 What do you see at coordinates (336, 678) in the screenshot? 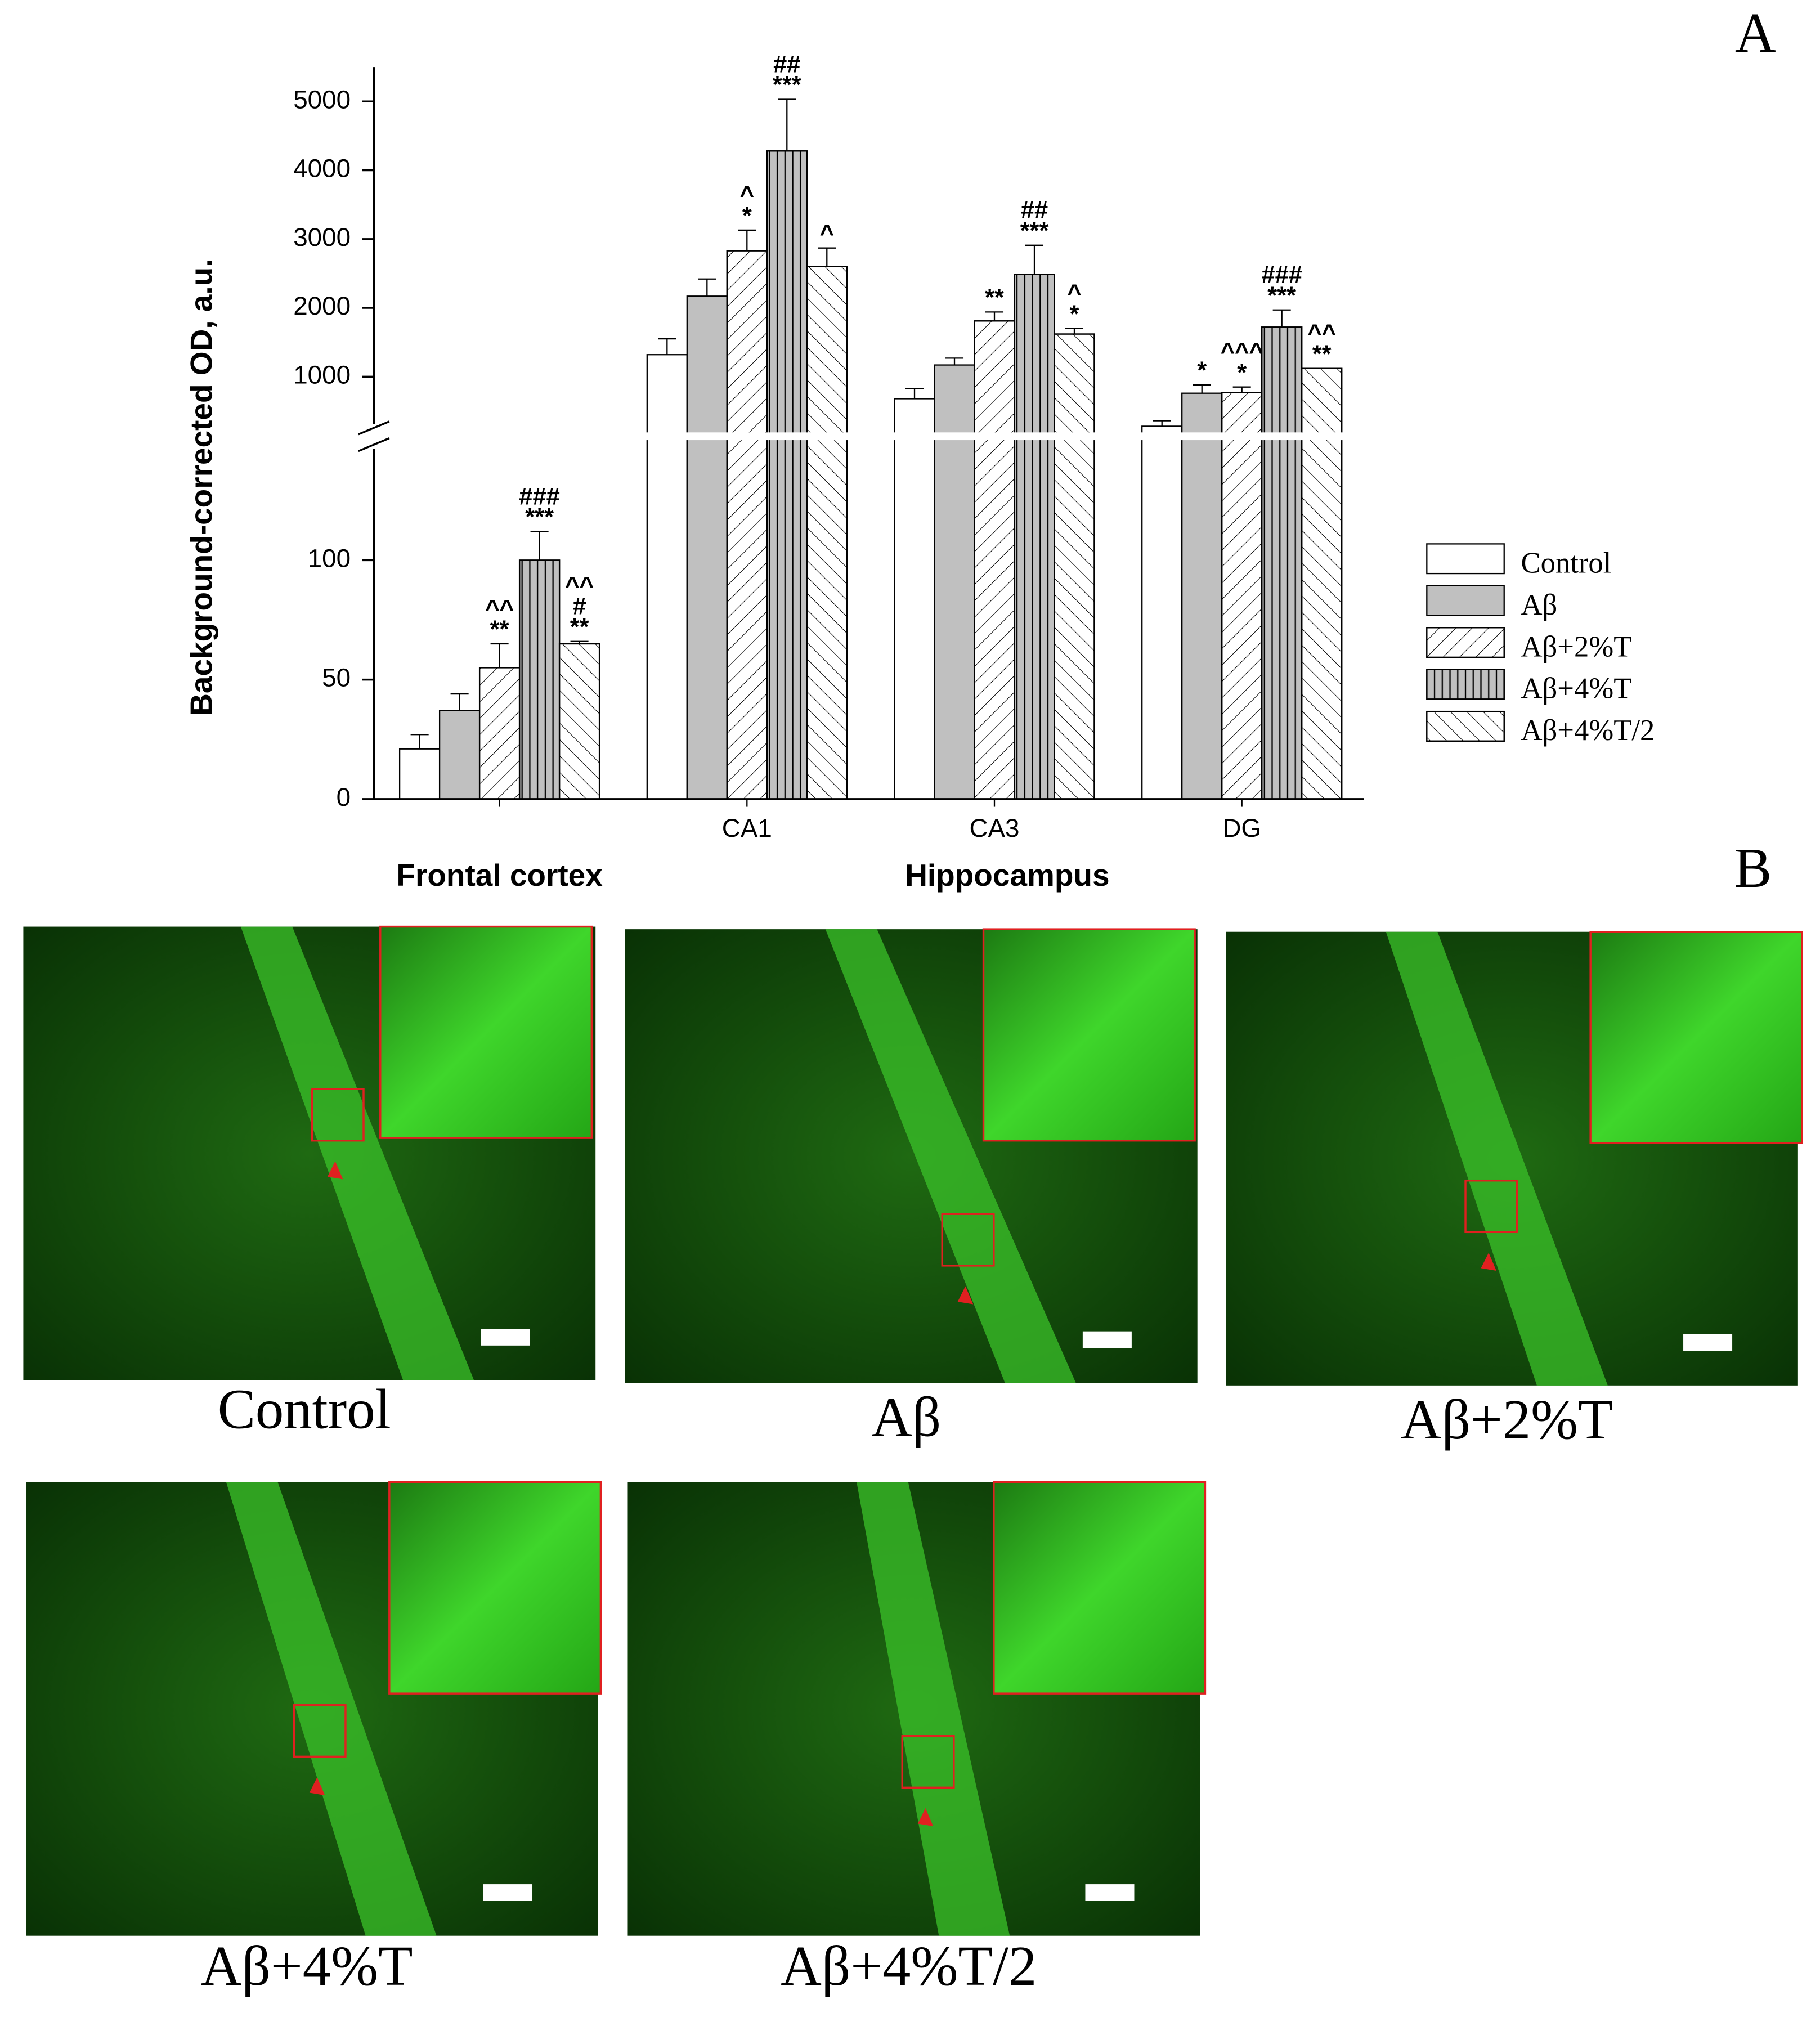
I see `y-tick-label: 50` at bounding box center [336, 678].